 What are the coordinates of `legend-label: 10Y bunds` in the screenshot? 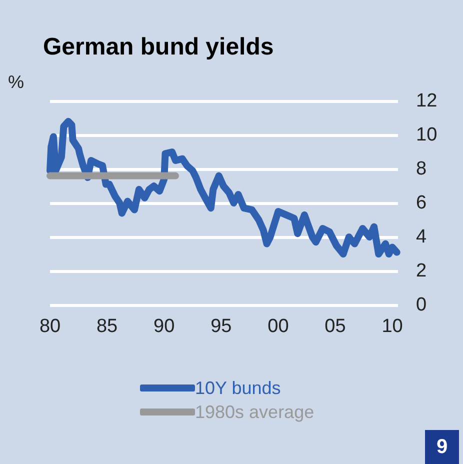 It's located at (238, 388).